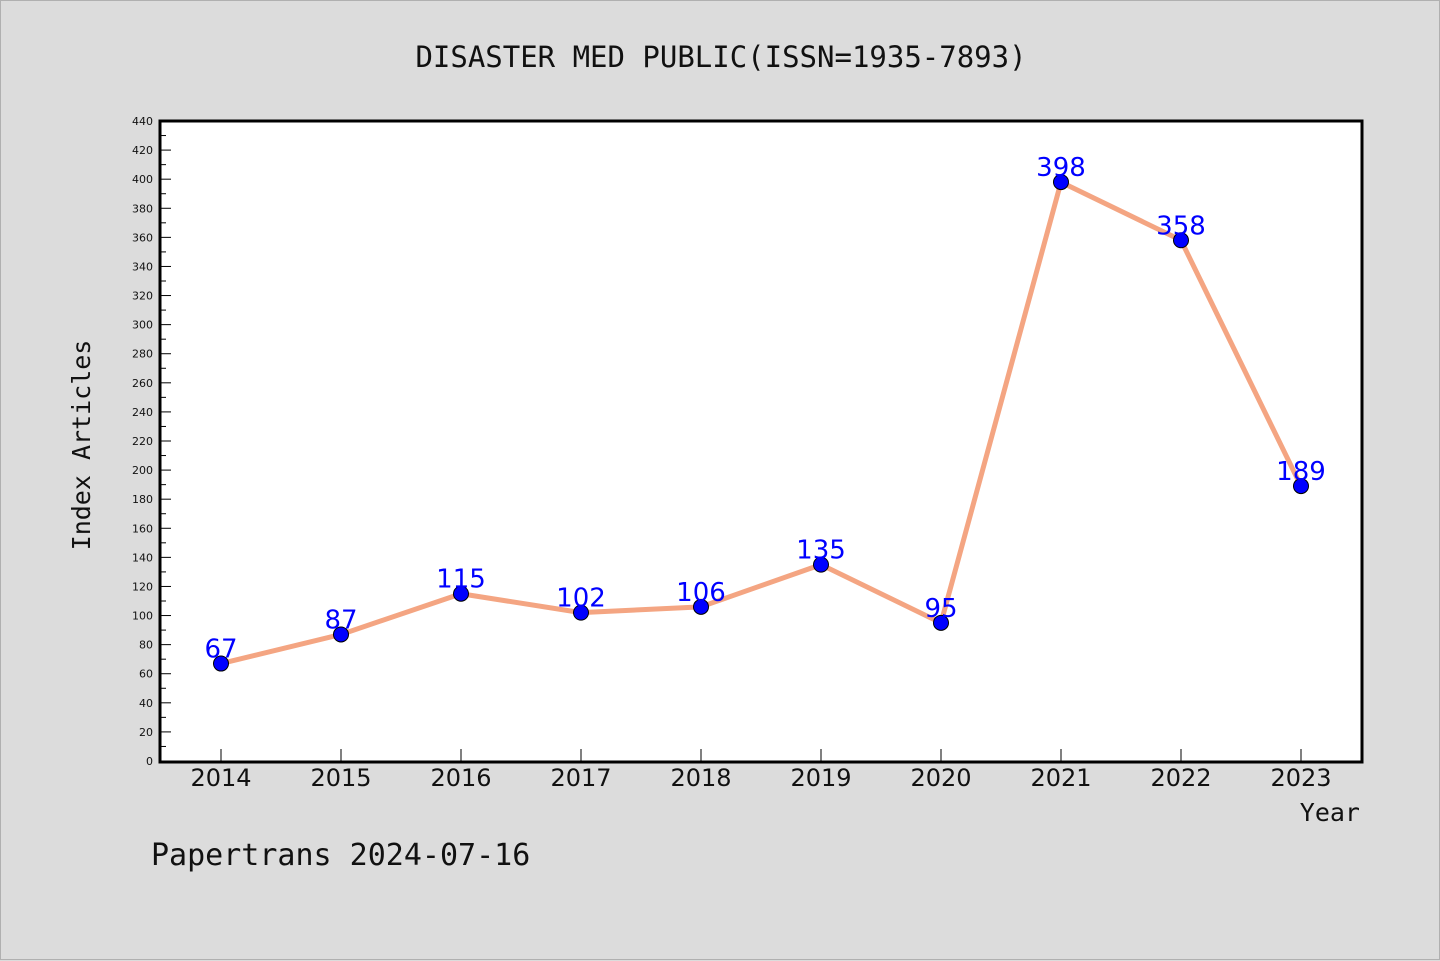 This screenshot has height=961, width=1440. What do you see at coordinates (142, 499) in the screenshot?
I see `y-tick-label: 180` at bounding box center [142, 499].